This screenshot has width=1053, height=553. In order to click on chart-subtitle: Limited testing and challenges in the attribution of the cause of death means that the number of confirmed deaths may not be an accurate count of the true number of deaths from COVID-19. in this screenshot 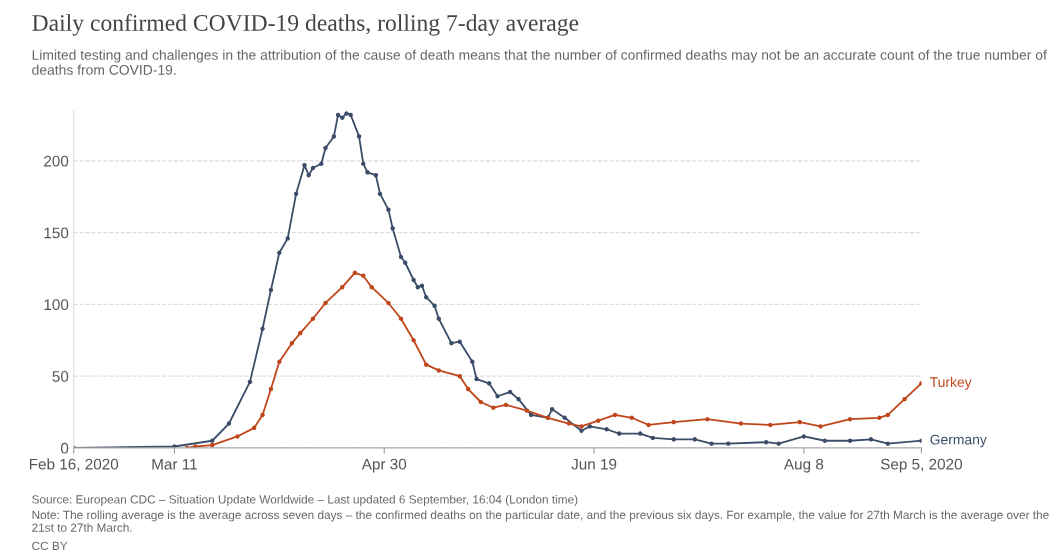, I will do `click(539, 62)`.